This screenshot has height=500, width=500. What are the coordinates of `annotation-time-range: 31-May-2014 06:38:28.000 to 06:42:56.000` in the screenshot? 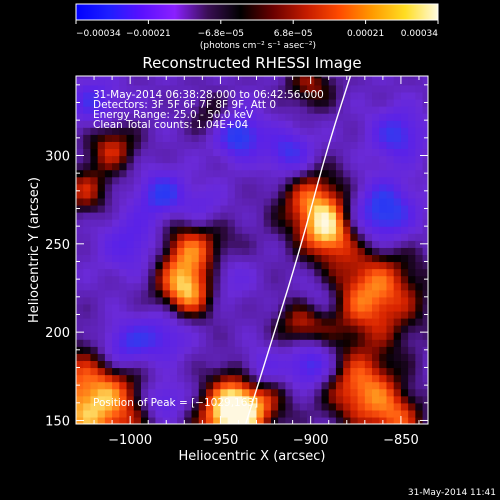 It's located at (208, 95).